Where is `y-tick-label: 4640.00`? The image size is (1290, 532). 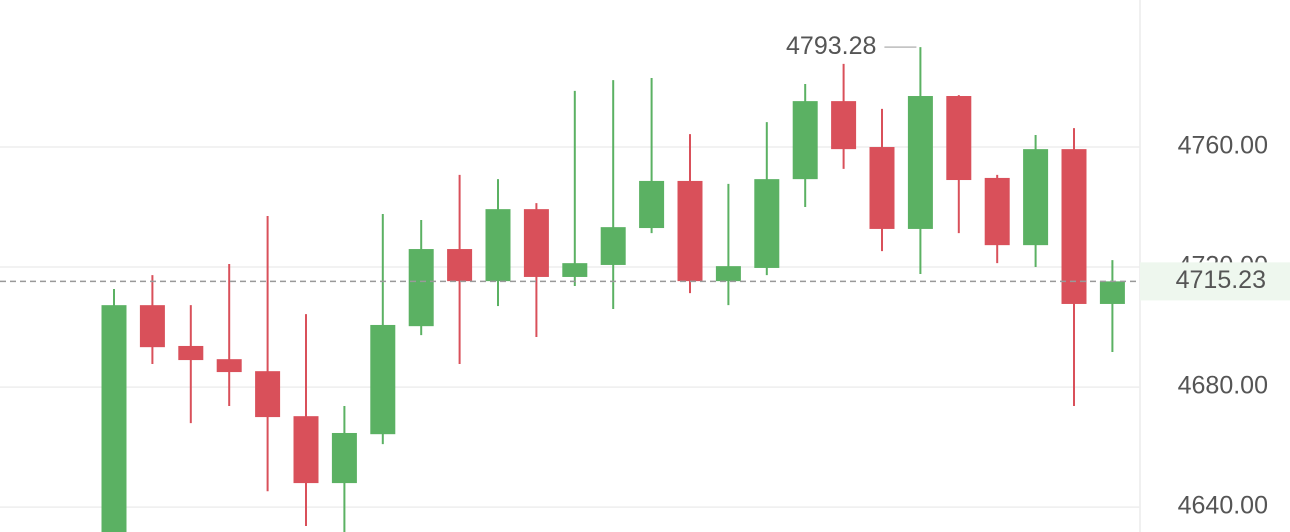 y-tick-label: 4640.00 is located at coordinates (1223, 506).